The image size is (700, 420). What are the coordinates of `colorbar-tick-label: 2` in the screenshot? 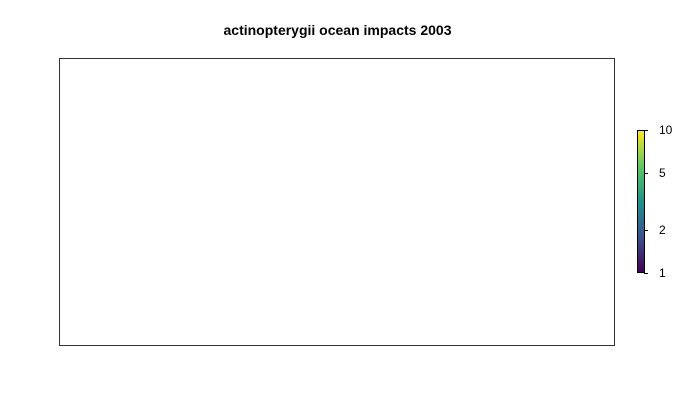 It's located at (662, 230).